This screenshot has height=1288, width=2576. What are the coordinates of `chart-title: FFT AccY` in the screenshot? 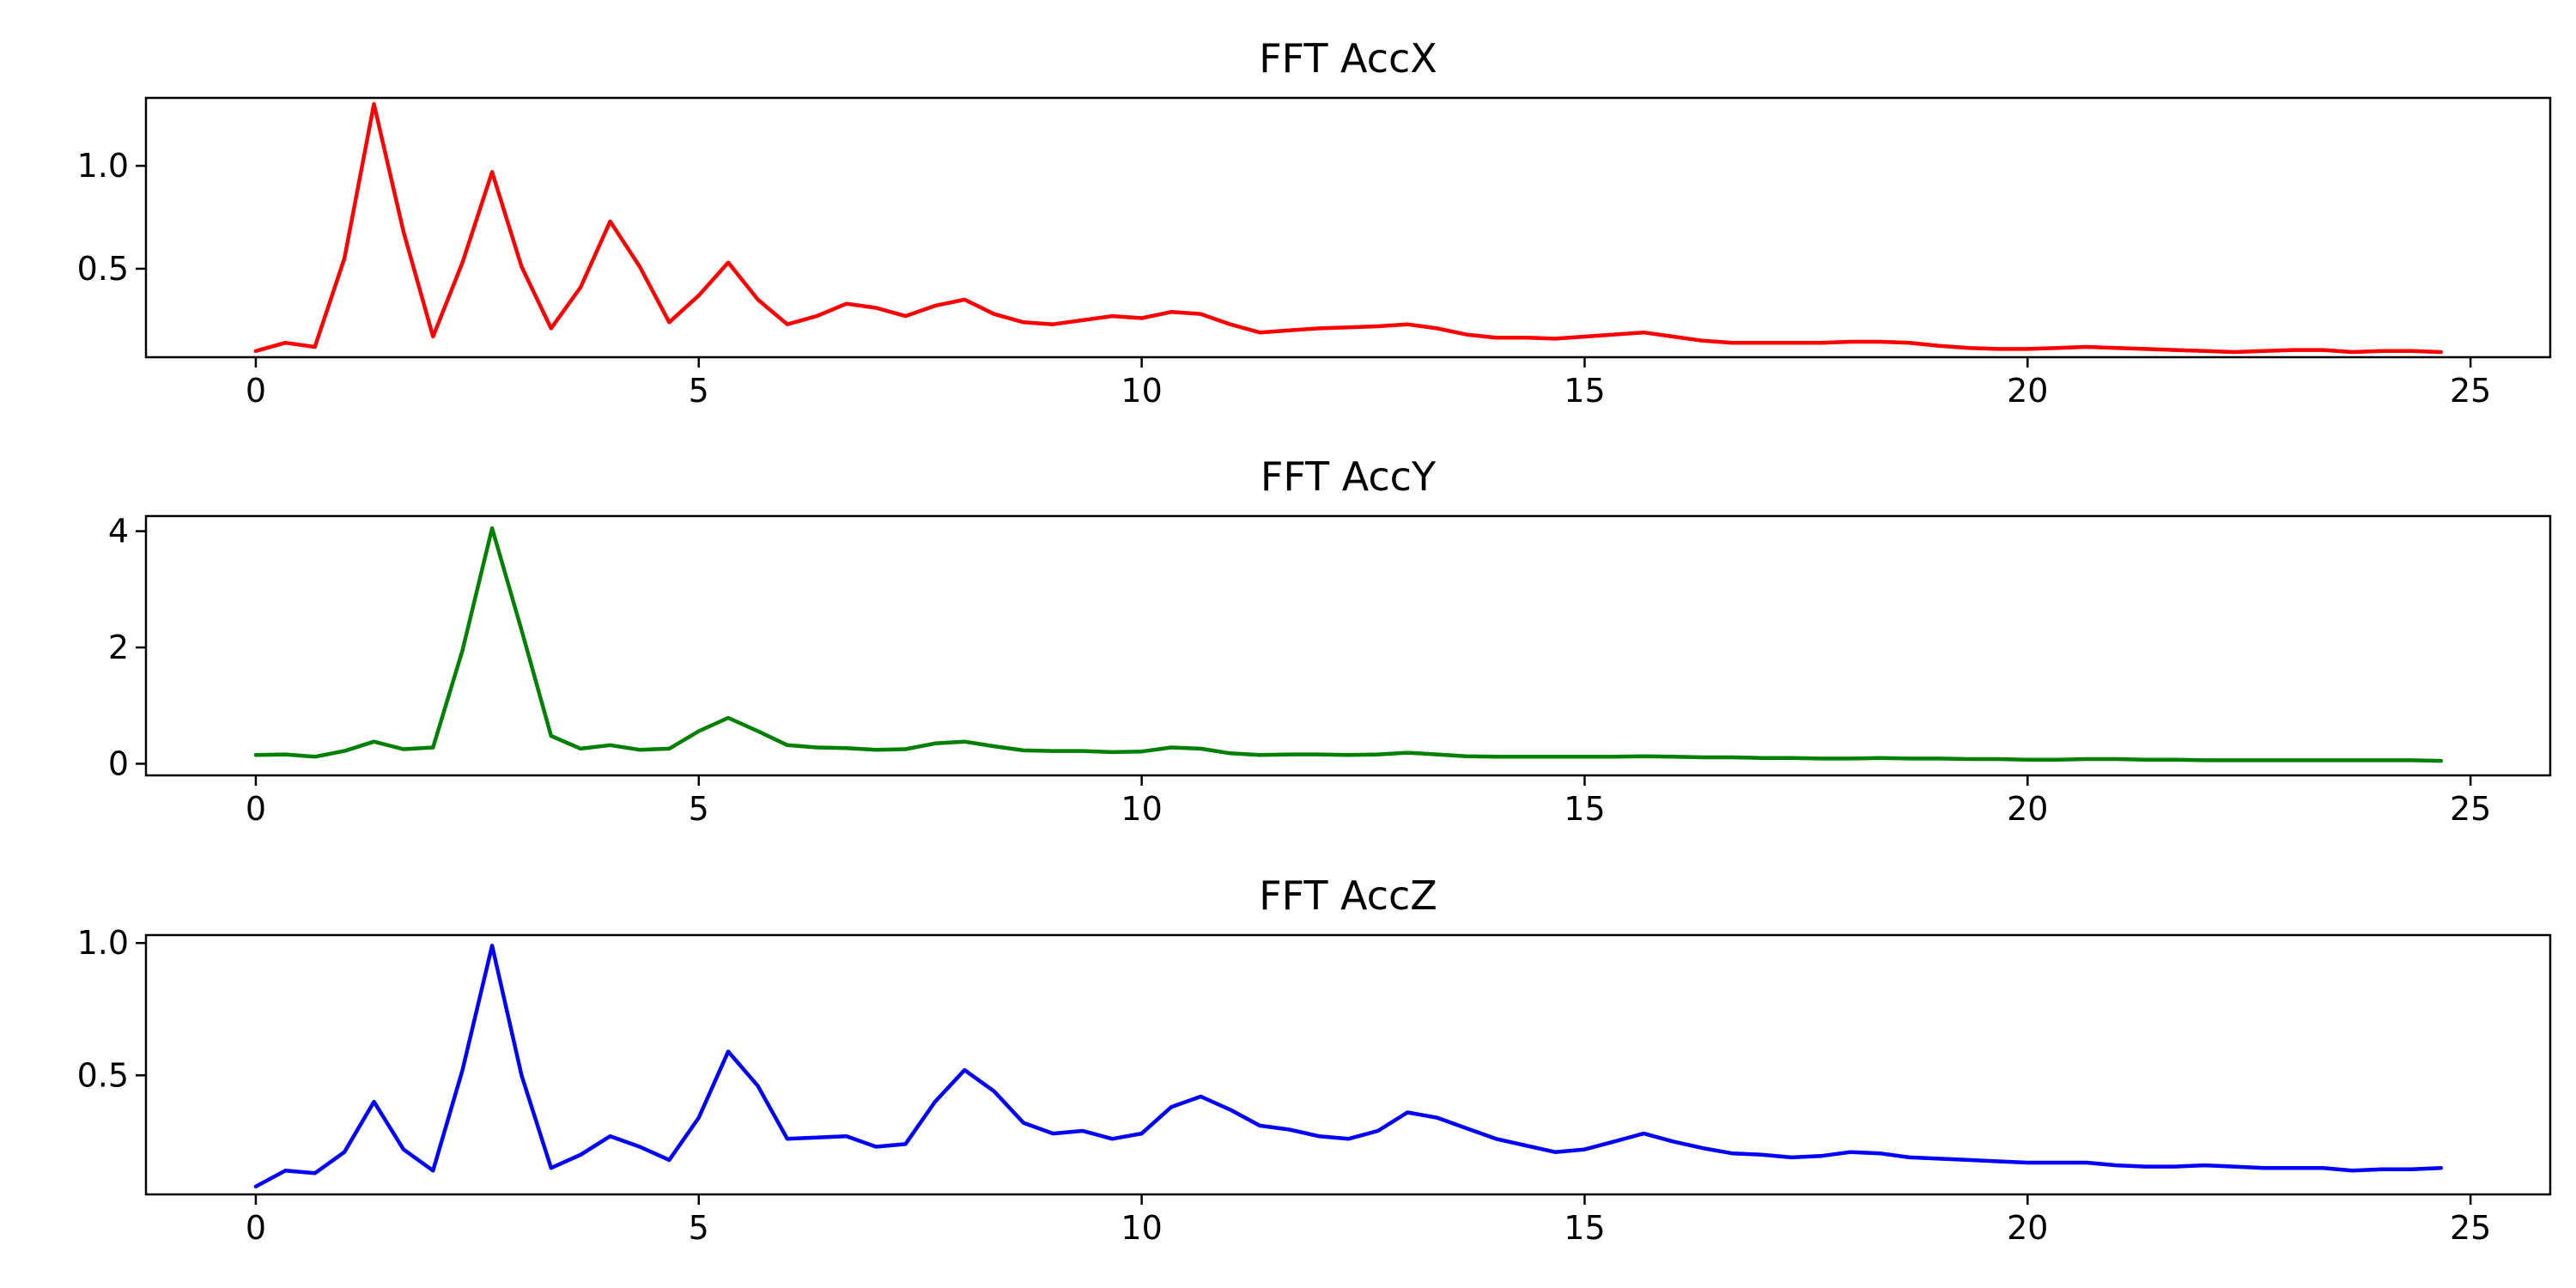 It's located at (1349, 477).